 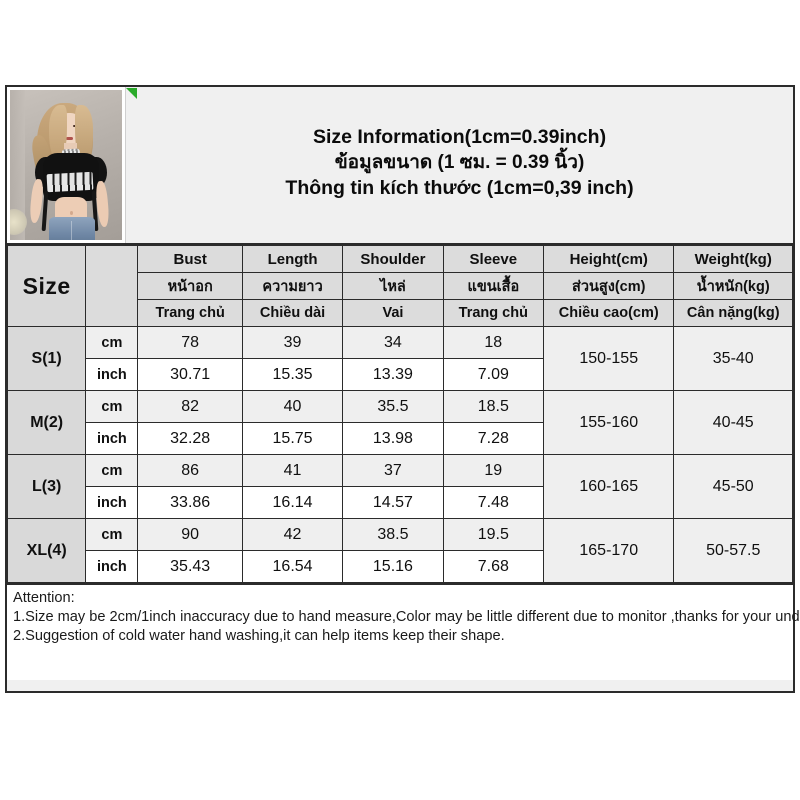 What do you see at coordinates (190, 566) in the screenshot?
I see `bust-inch-xl: 35.43` at bounding box center [190, 566].